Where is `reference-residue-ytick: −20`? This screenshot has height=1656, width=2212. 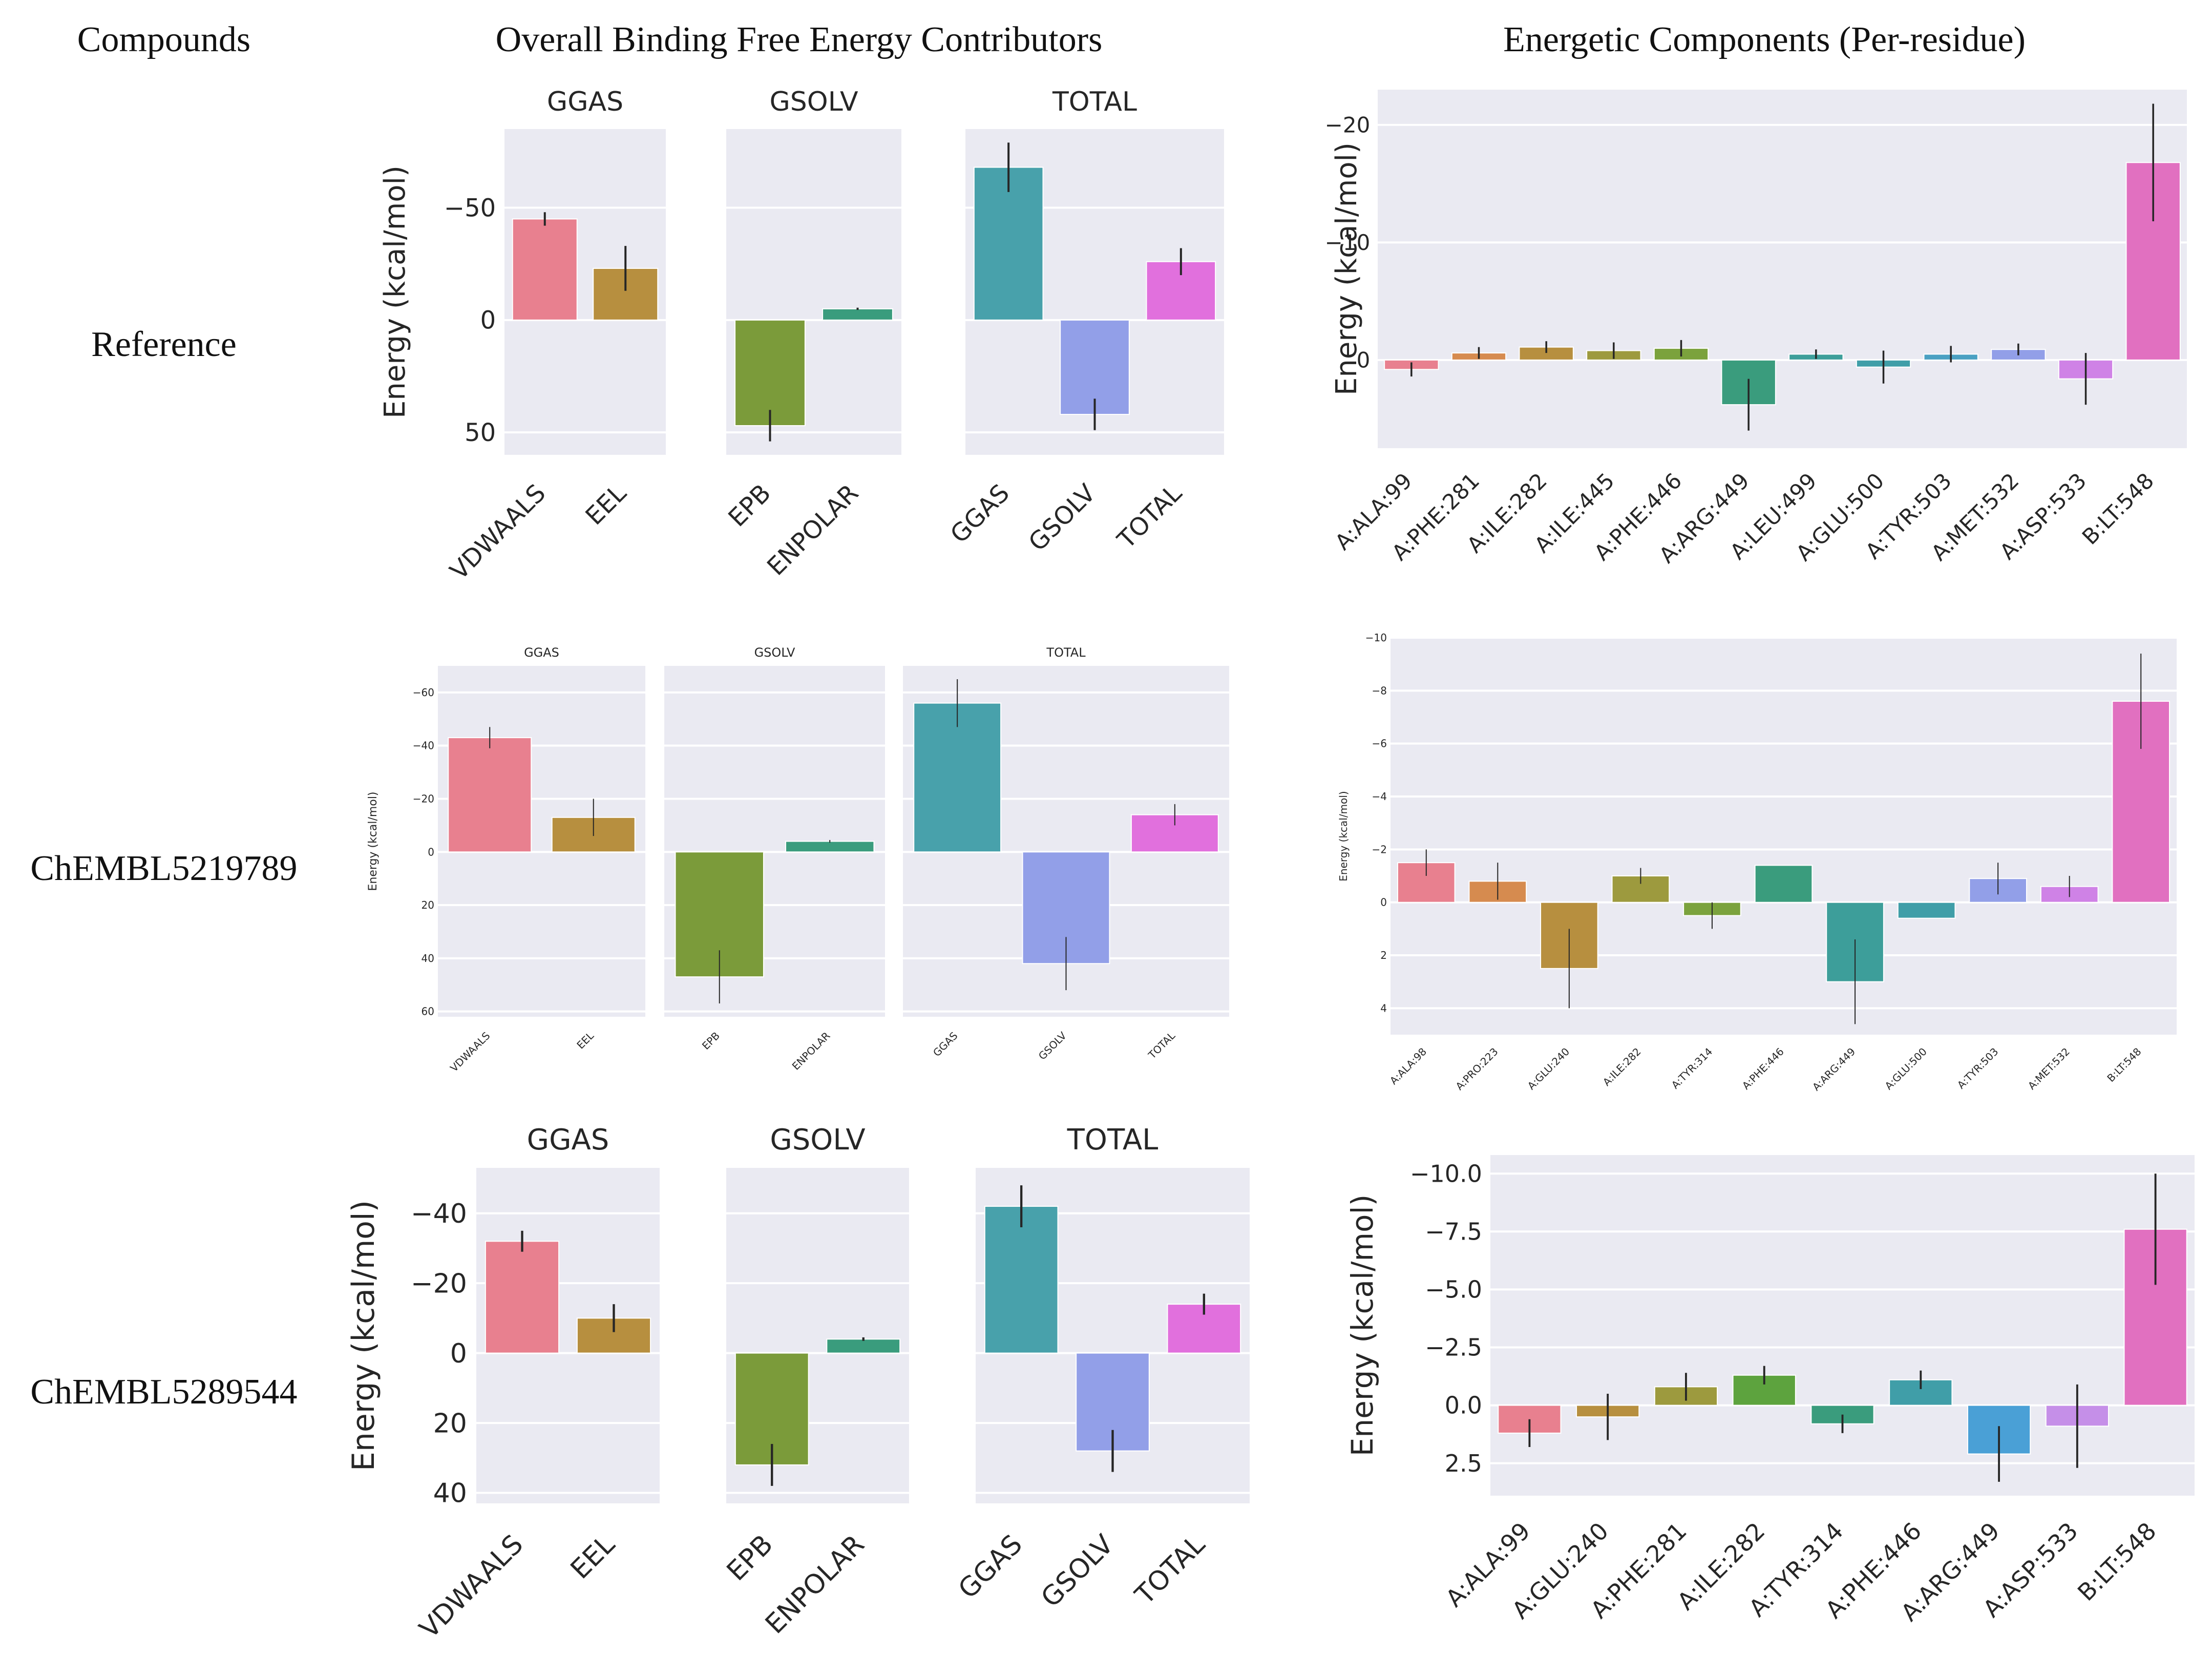
reference-residue-ytick: −20 is located at coordinates (1348, 125).